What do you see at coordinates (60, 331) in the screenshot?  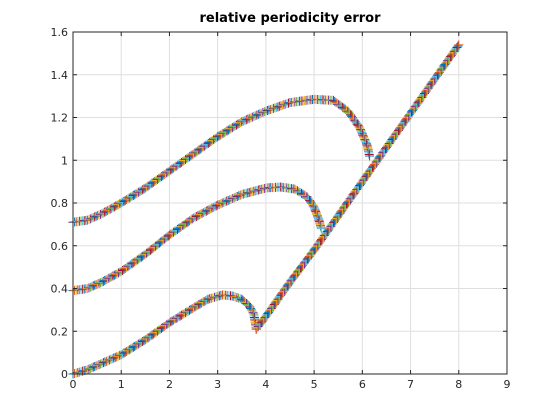 I see `y-tick-label: 0.2` at bounding box center [60, 331].